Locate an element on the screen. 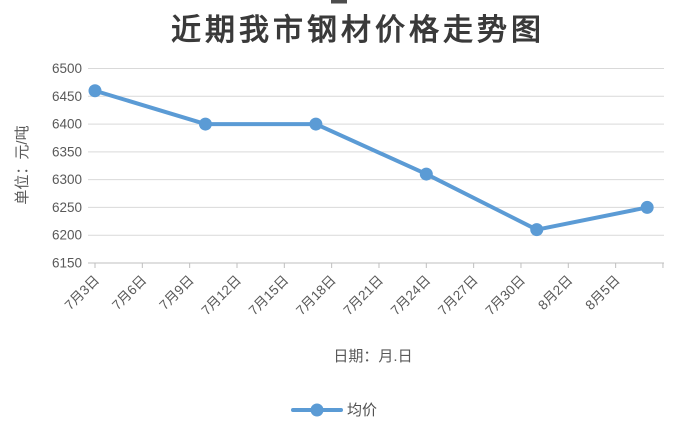 The height and width of the screenshot is (433, 678). clipped-text-artifact is located at coordinates (339, 2).